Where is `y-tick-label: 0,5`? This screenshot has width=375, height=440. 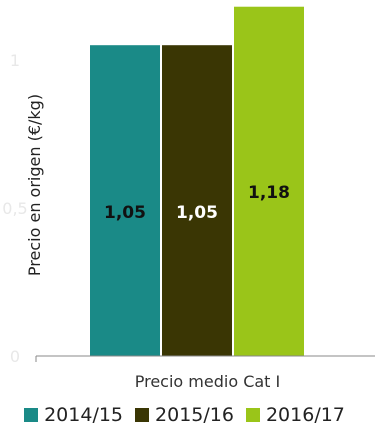
y-tick-label: 0,5 is located at coordinates (14, 208).